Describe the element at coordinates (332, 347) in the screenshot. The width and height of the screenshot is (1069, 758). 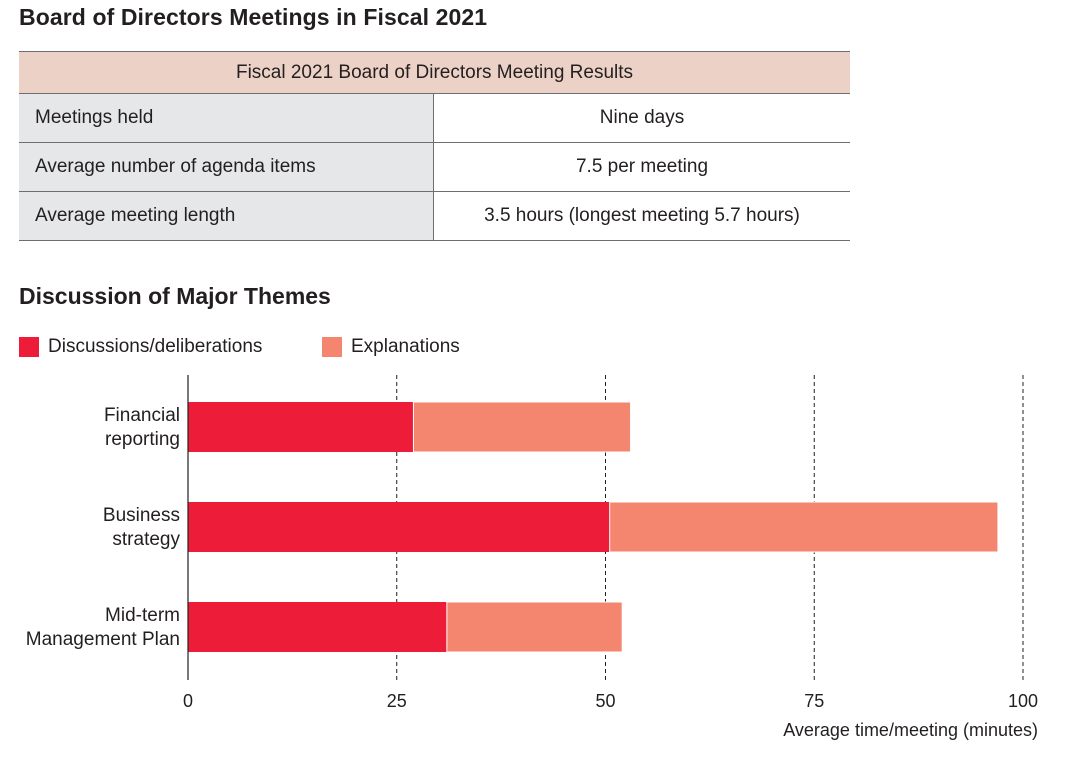
I see `legend-swatch-explanations` at that location.